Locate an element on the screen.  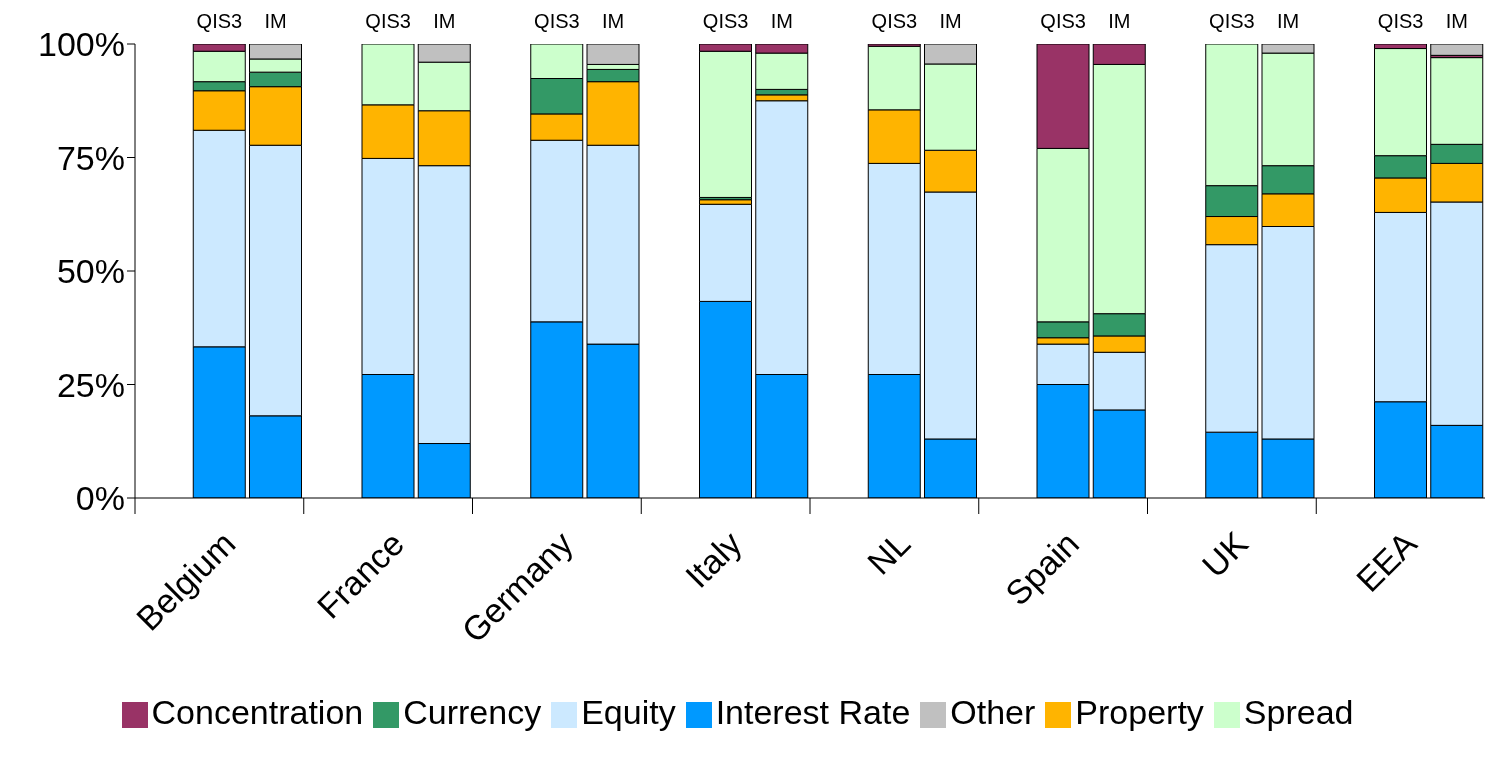
legend-label: Concentration is located at coordinates (257, 712).